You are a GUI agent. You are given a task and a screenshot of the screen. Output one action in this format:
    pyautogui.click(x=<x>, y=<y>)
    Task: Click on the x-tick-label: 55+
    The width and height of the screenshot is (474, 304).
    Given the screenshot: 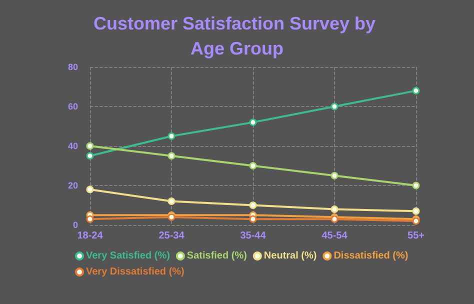 What is the action you would take?
    pyautogui.click(x=416, y=236)
    